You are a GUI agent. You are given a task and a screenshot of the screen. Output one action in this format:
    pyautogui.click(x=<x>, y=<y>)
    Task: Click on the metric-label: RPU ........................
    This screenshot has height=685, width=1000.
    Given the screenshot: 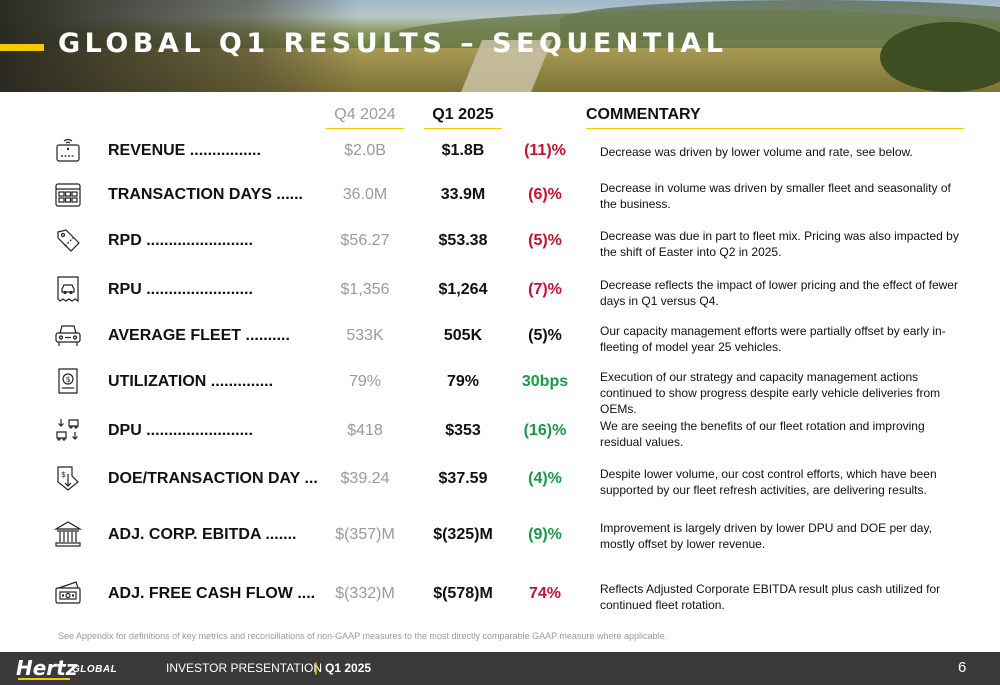 What is the action you would take?
    pyautogui.click(x=180, y=289)
    